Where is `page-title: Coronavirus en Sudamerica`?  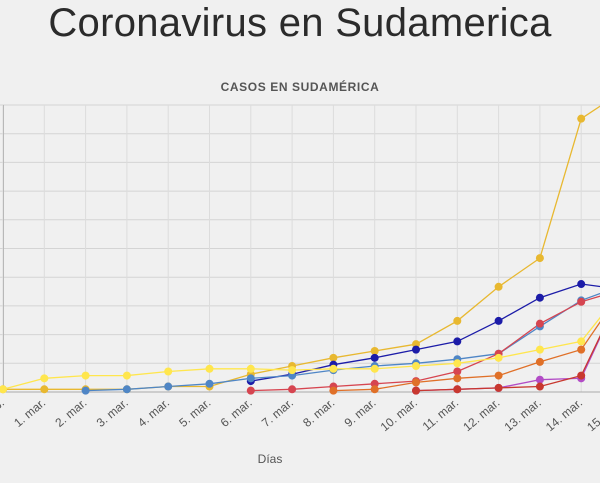
page-title: Coronavirus en Sudamerica is located at coordinates (300, 23).